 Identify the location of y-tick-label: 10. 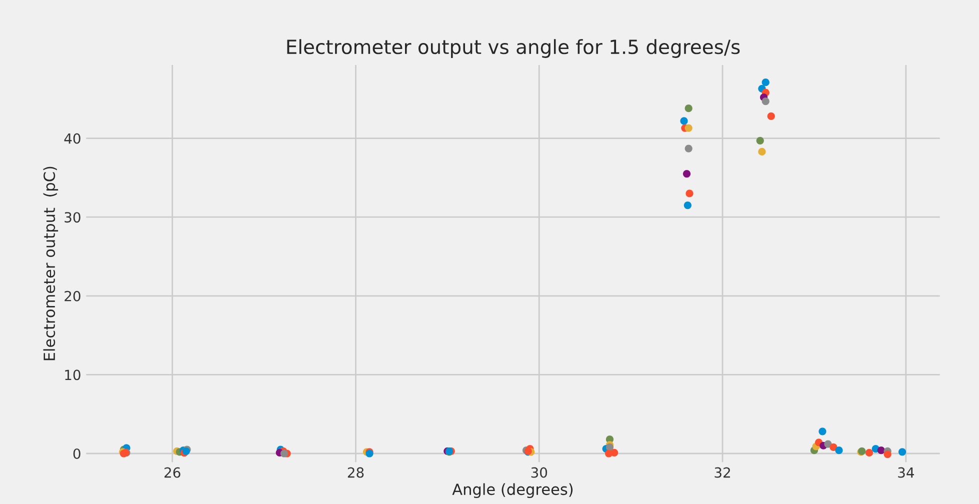
(72, 375).